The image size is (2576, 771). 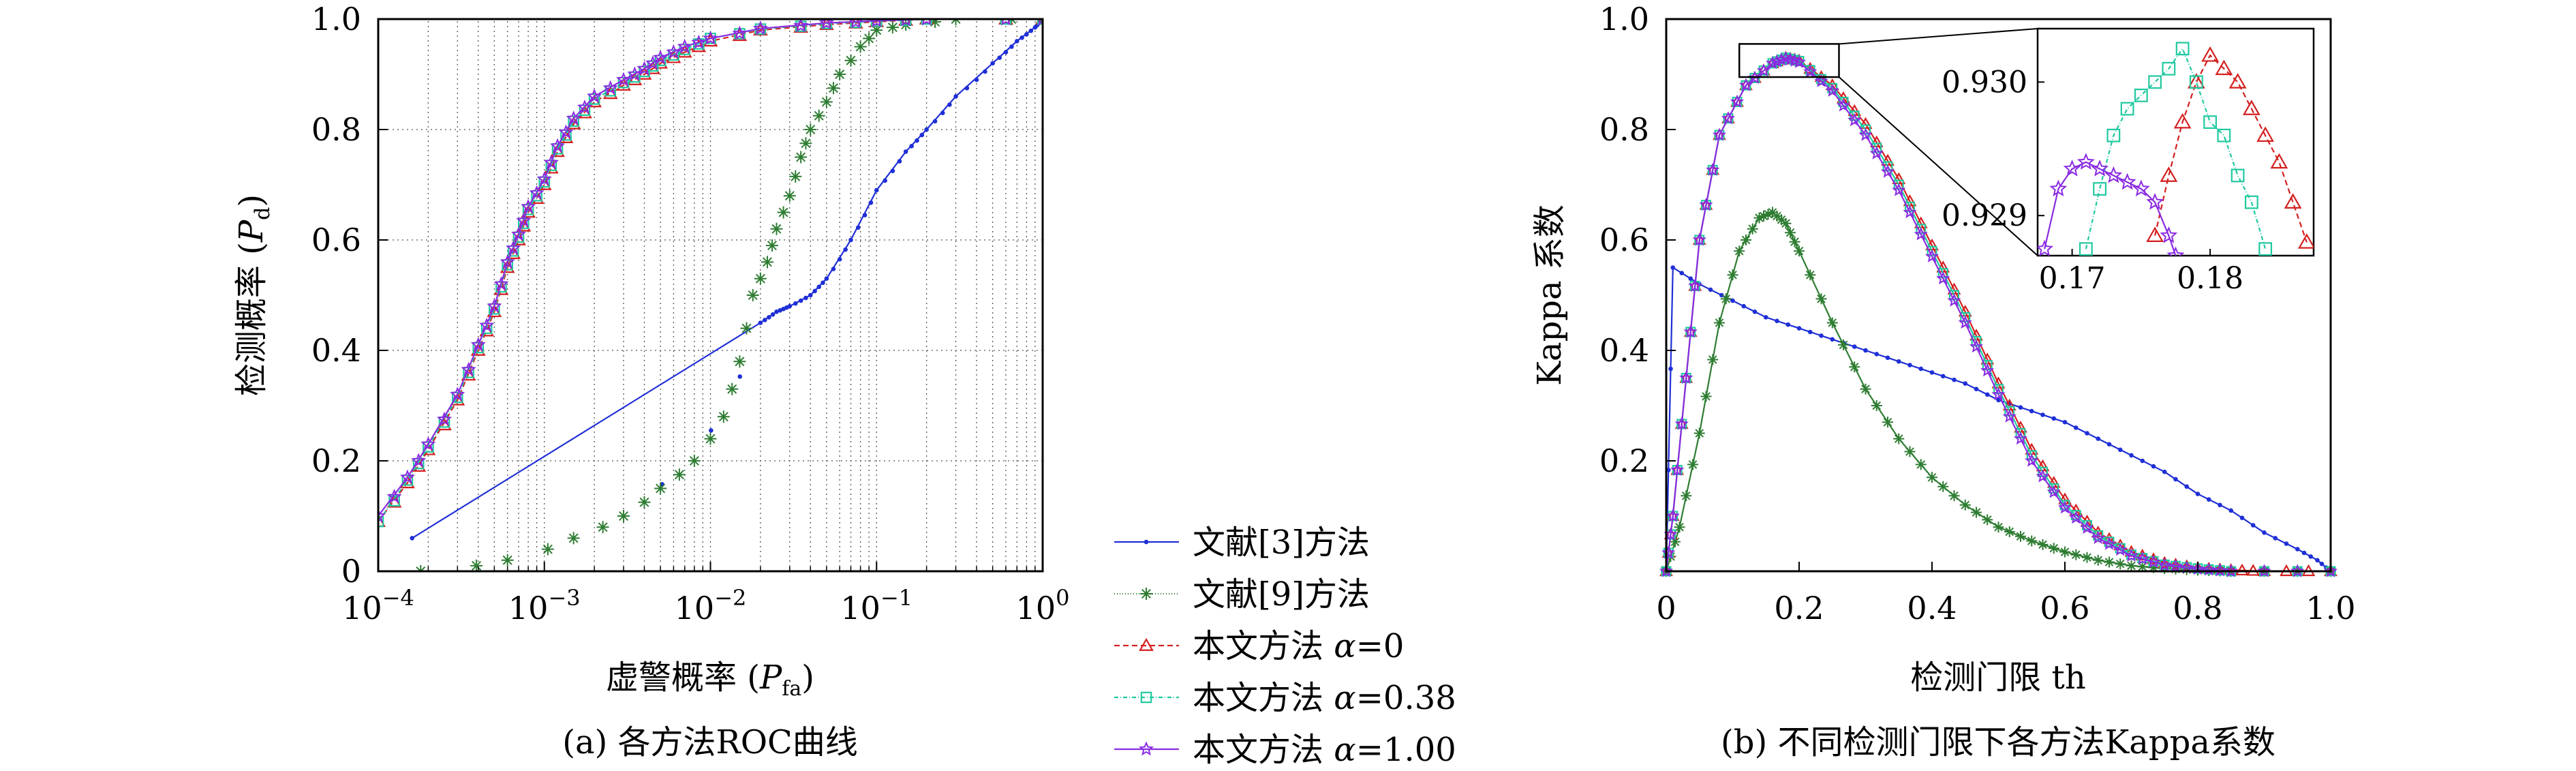 What do you see at coordinates (1259, 646) in the screenshot?
I see `legend-entry: 本文方法 α=0` at bounding box center [1259, 646].